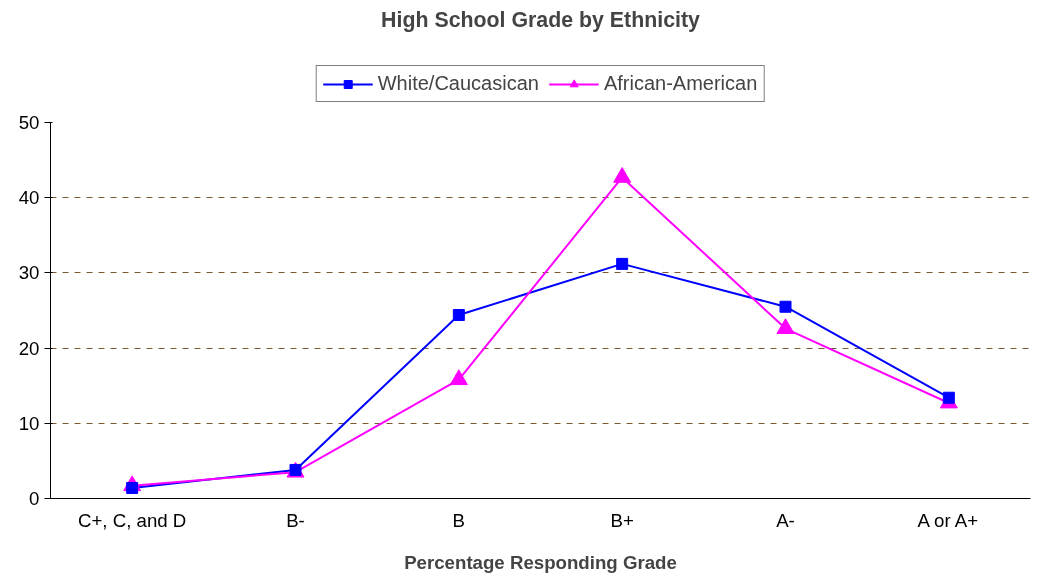  I want to click on x-axis-title: Percentage Responding Grade, so click(540, 562).